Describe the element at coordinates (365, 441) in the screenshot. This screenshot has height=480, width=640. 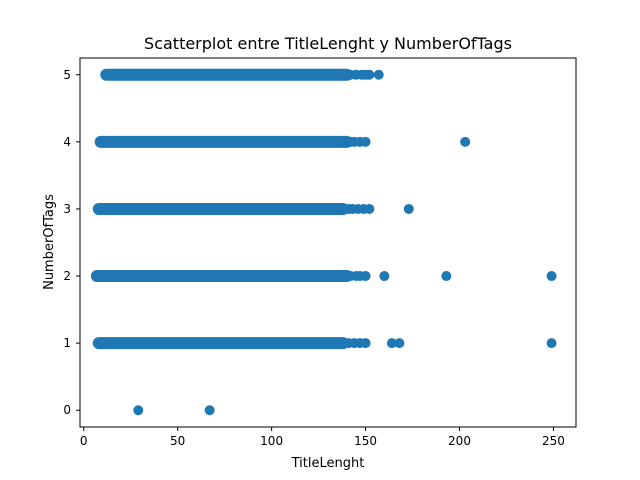
I see `x-tick-label: 150` at that location.